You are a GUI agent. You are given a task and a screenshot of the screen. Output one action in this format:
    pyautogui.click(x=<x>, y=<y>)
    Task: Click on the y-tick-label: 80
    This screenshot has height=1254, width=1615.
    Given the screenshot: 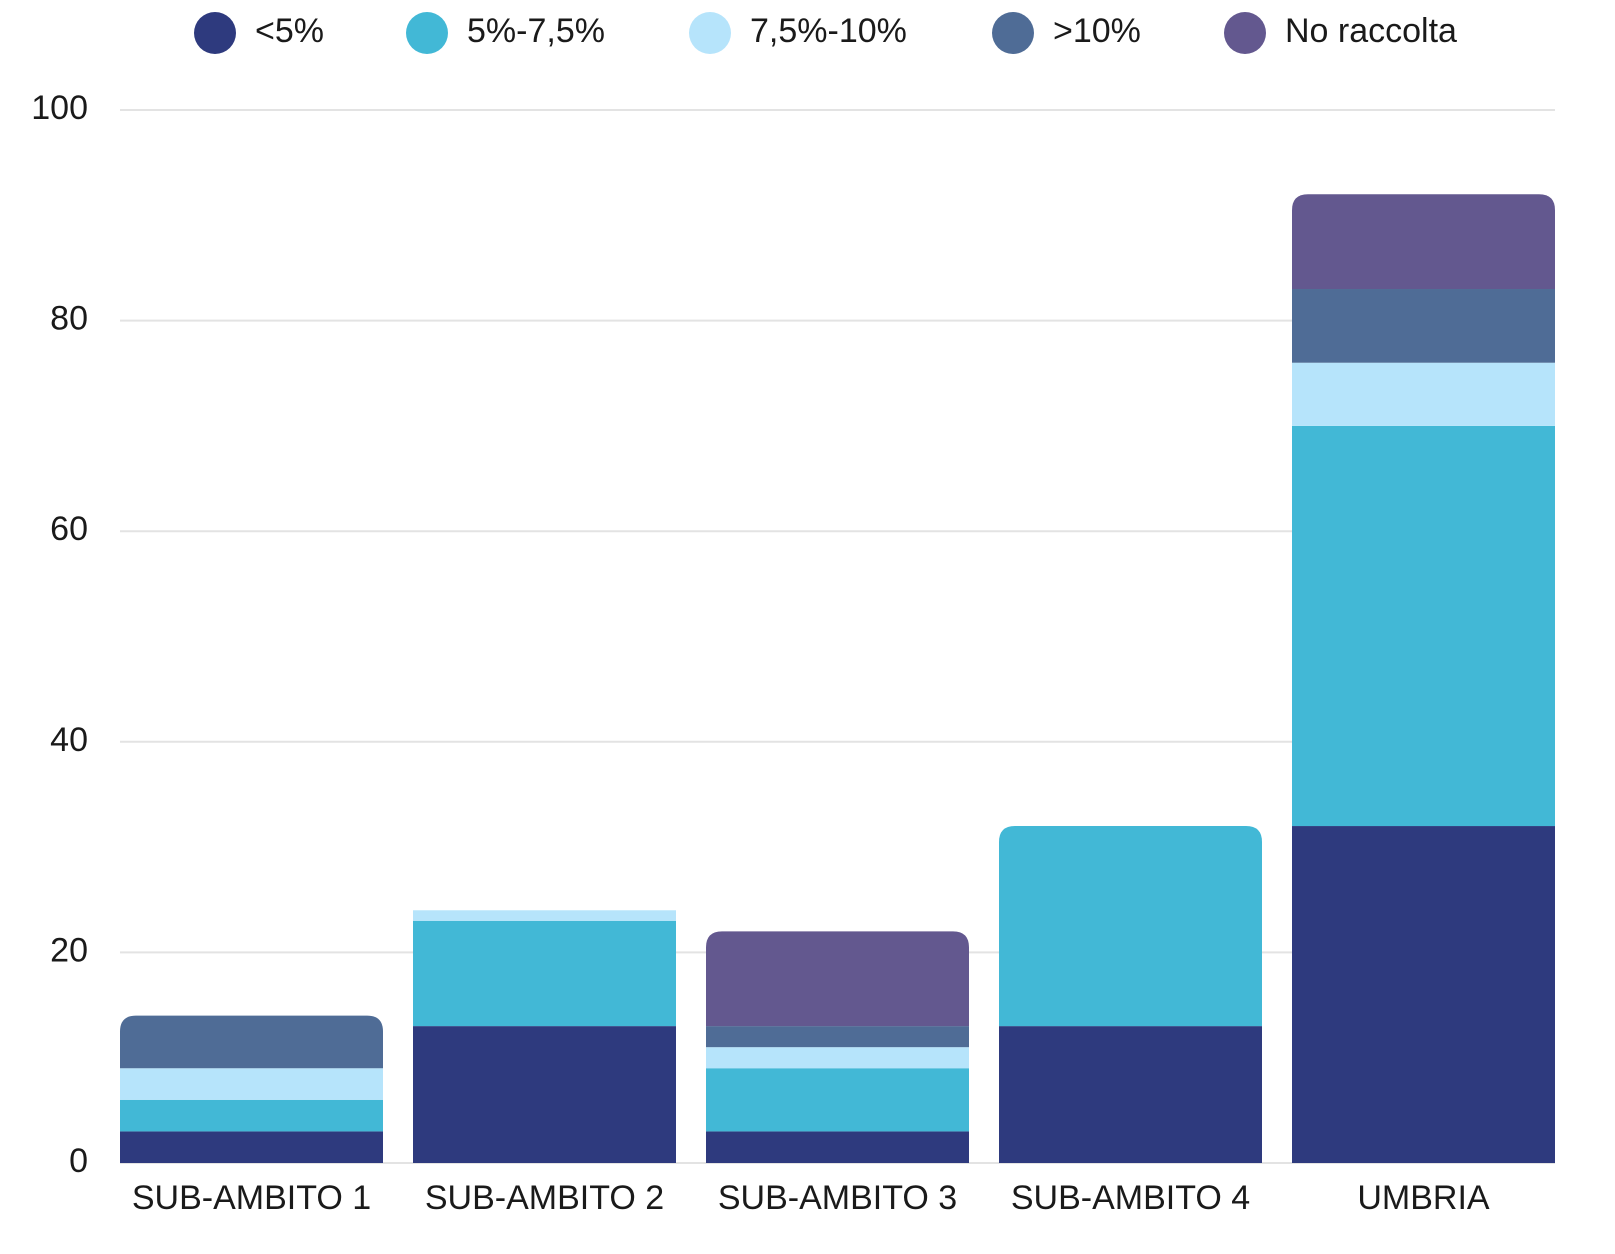 What is the action you would take?
    pyautogui.click(x=69, y=319)
    